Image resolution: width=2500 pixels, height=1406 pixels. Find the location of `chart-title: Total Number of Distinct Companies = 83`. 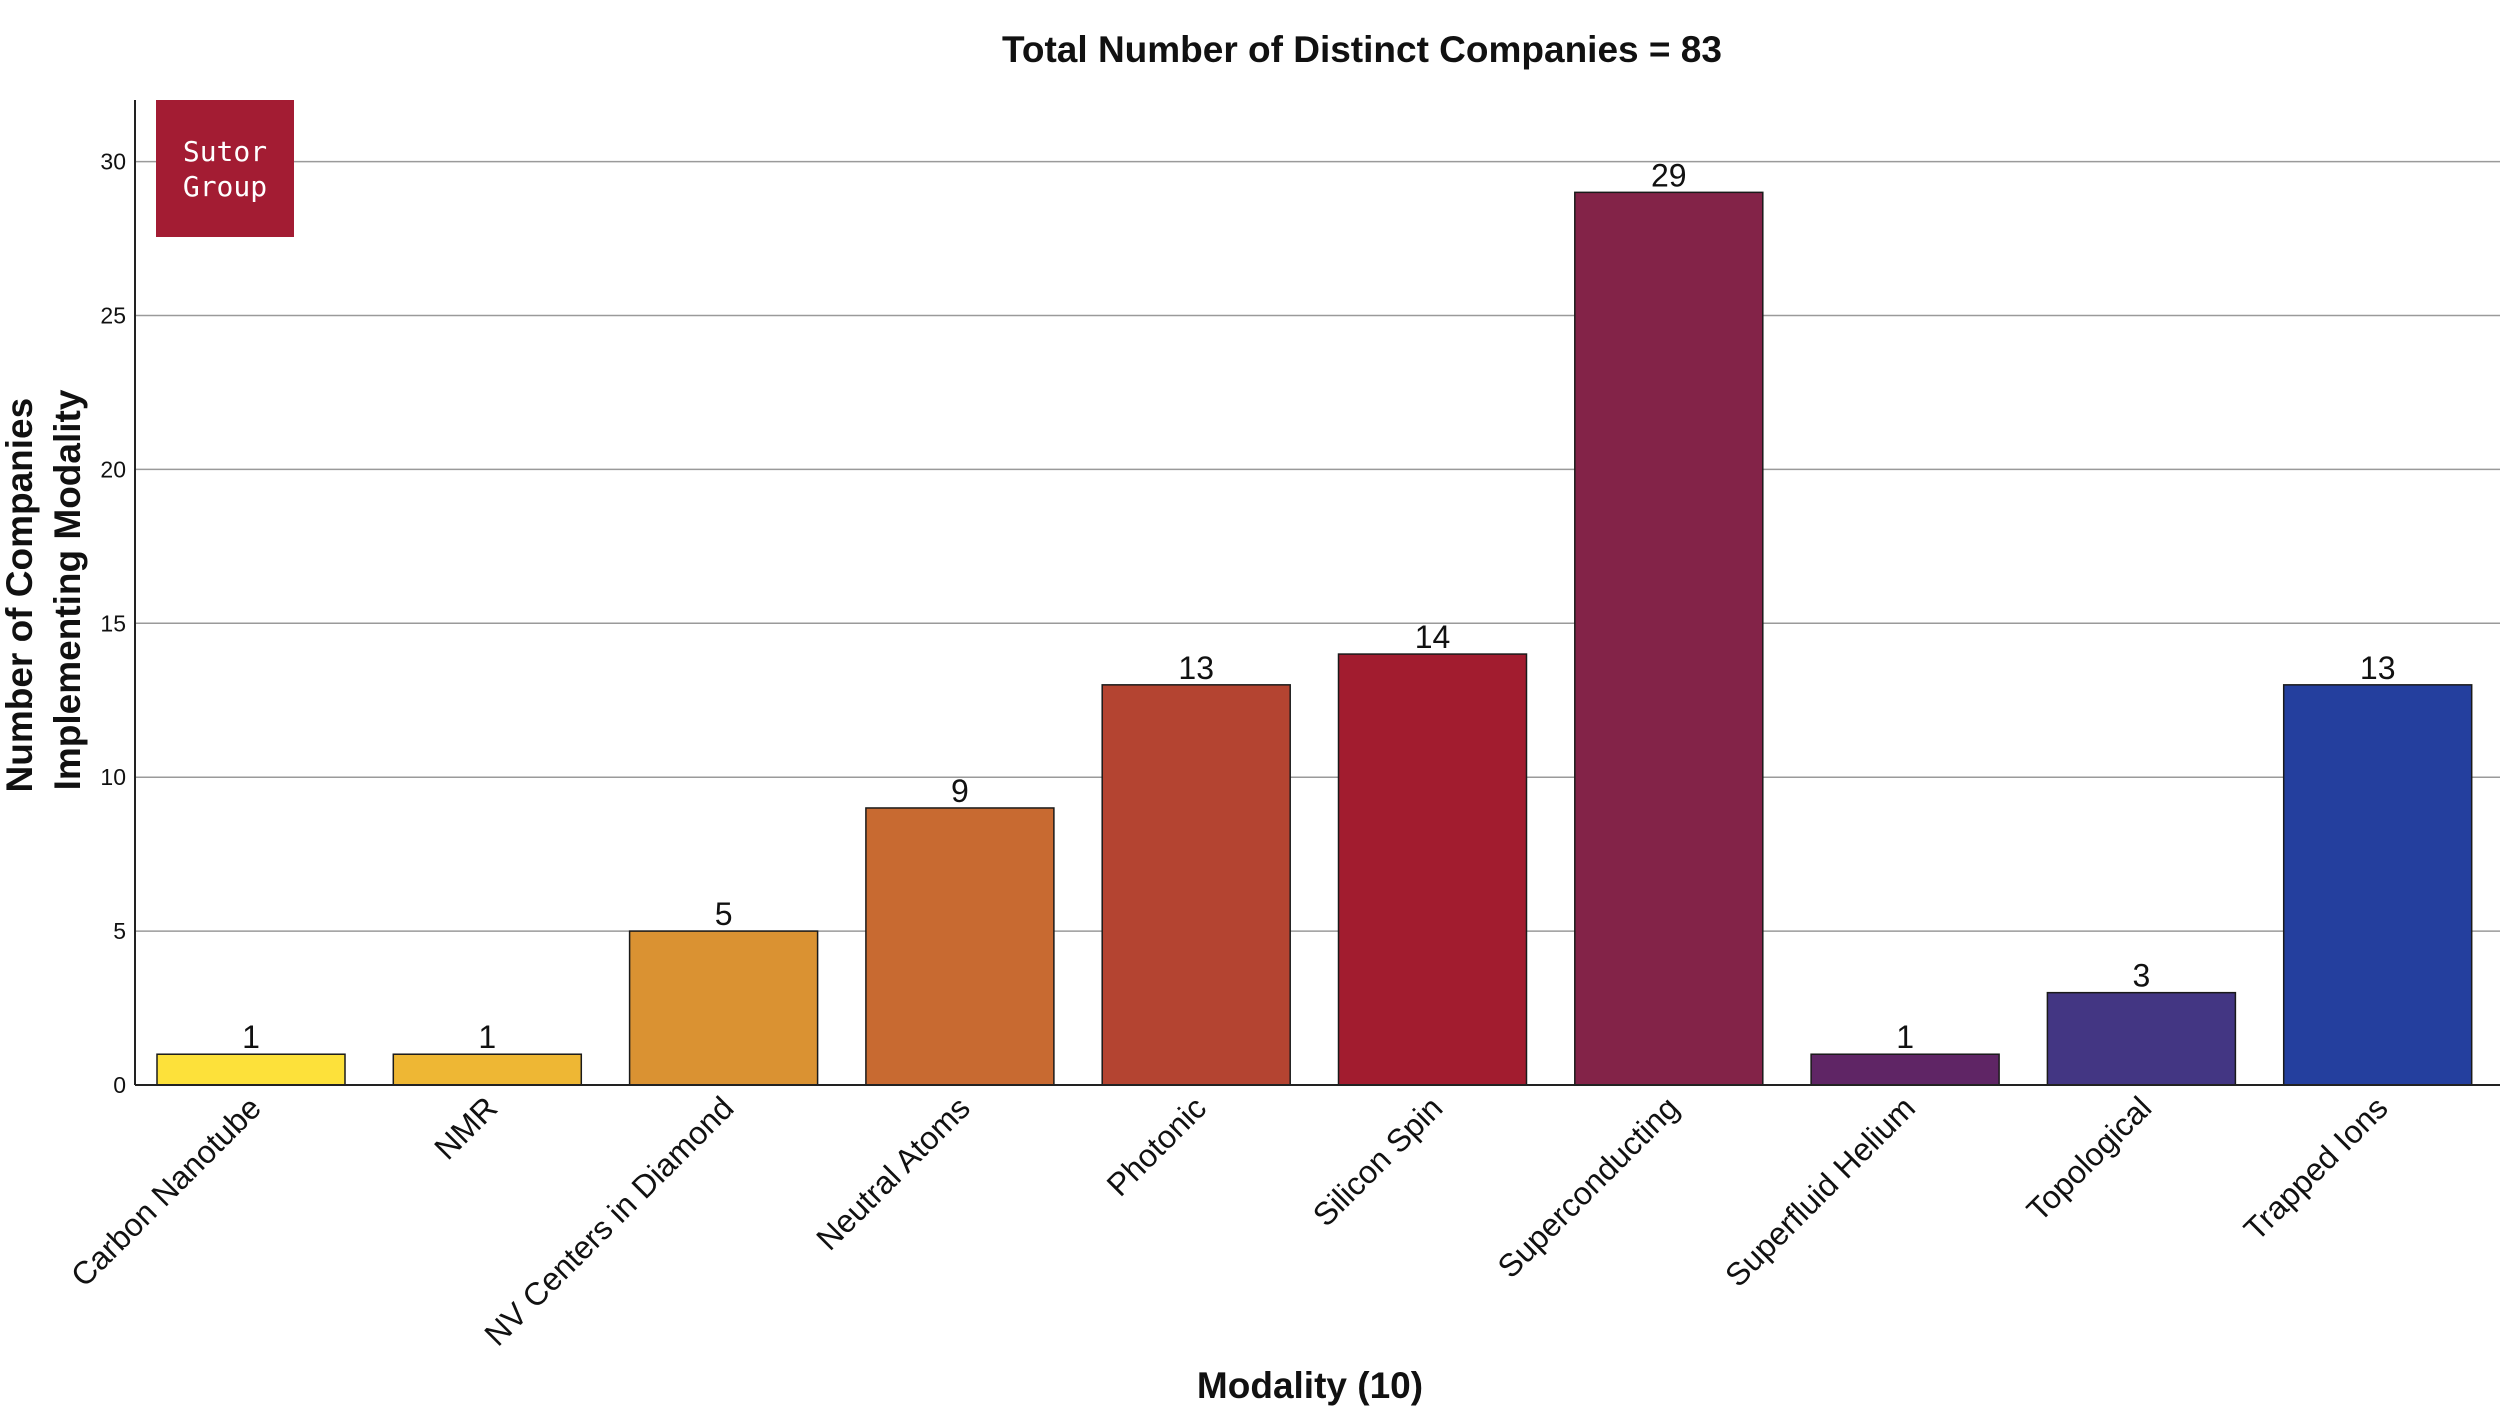

chart-title: Total Number of Distinct Companies = 83 is located at coordinates (1362, 49).